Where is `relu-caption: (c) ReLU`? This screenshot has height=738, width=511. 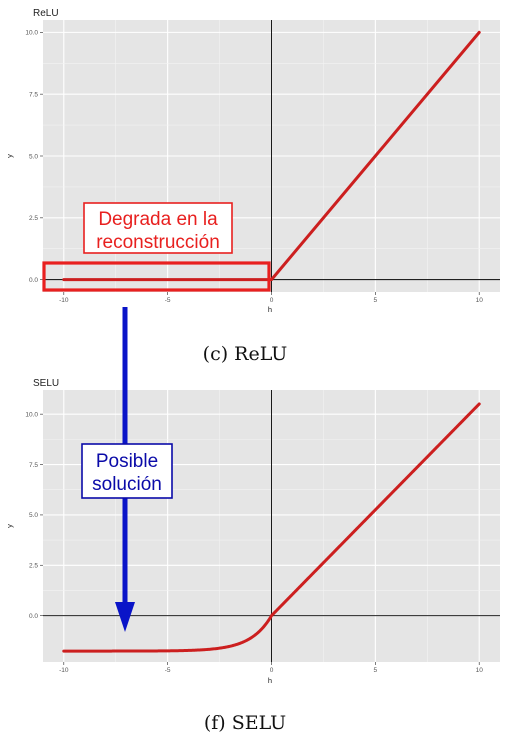 relu-caption: (c) ReLU is located at coordinates (245, 354).